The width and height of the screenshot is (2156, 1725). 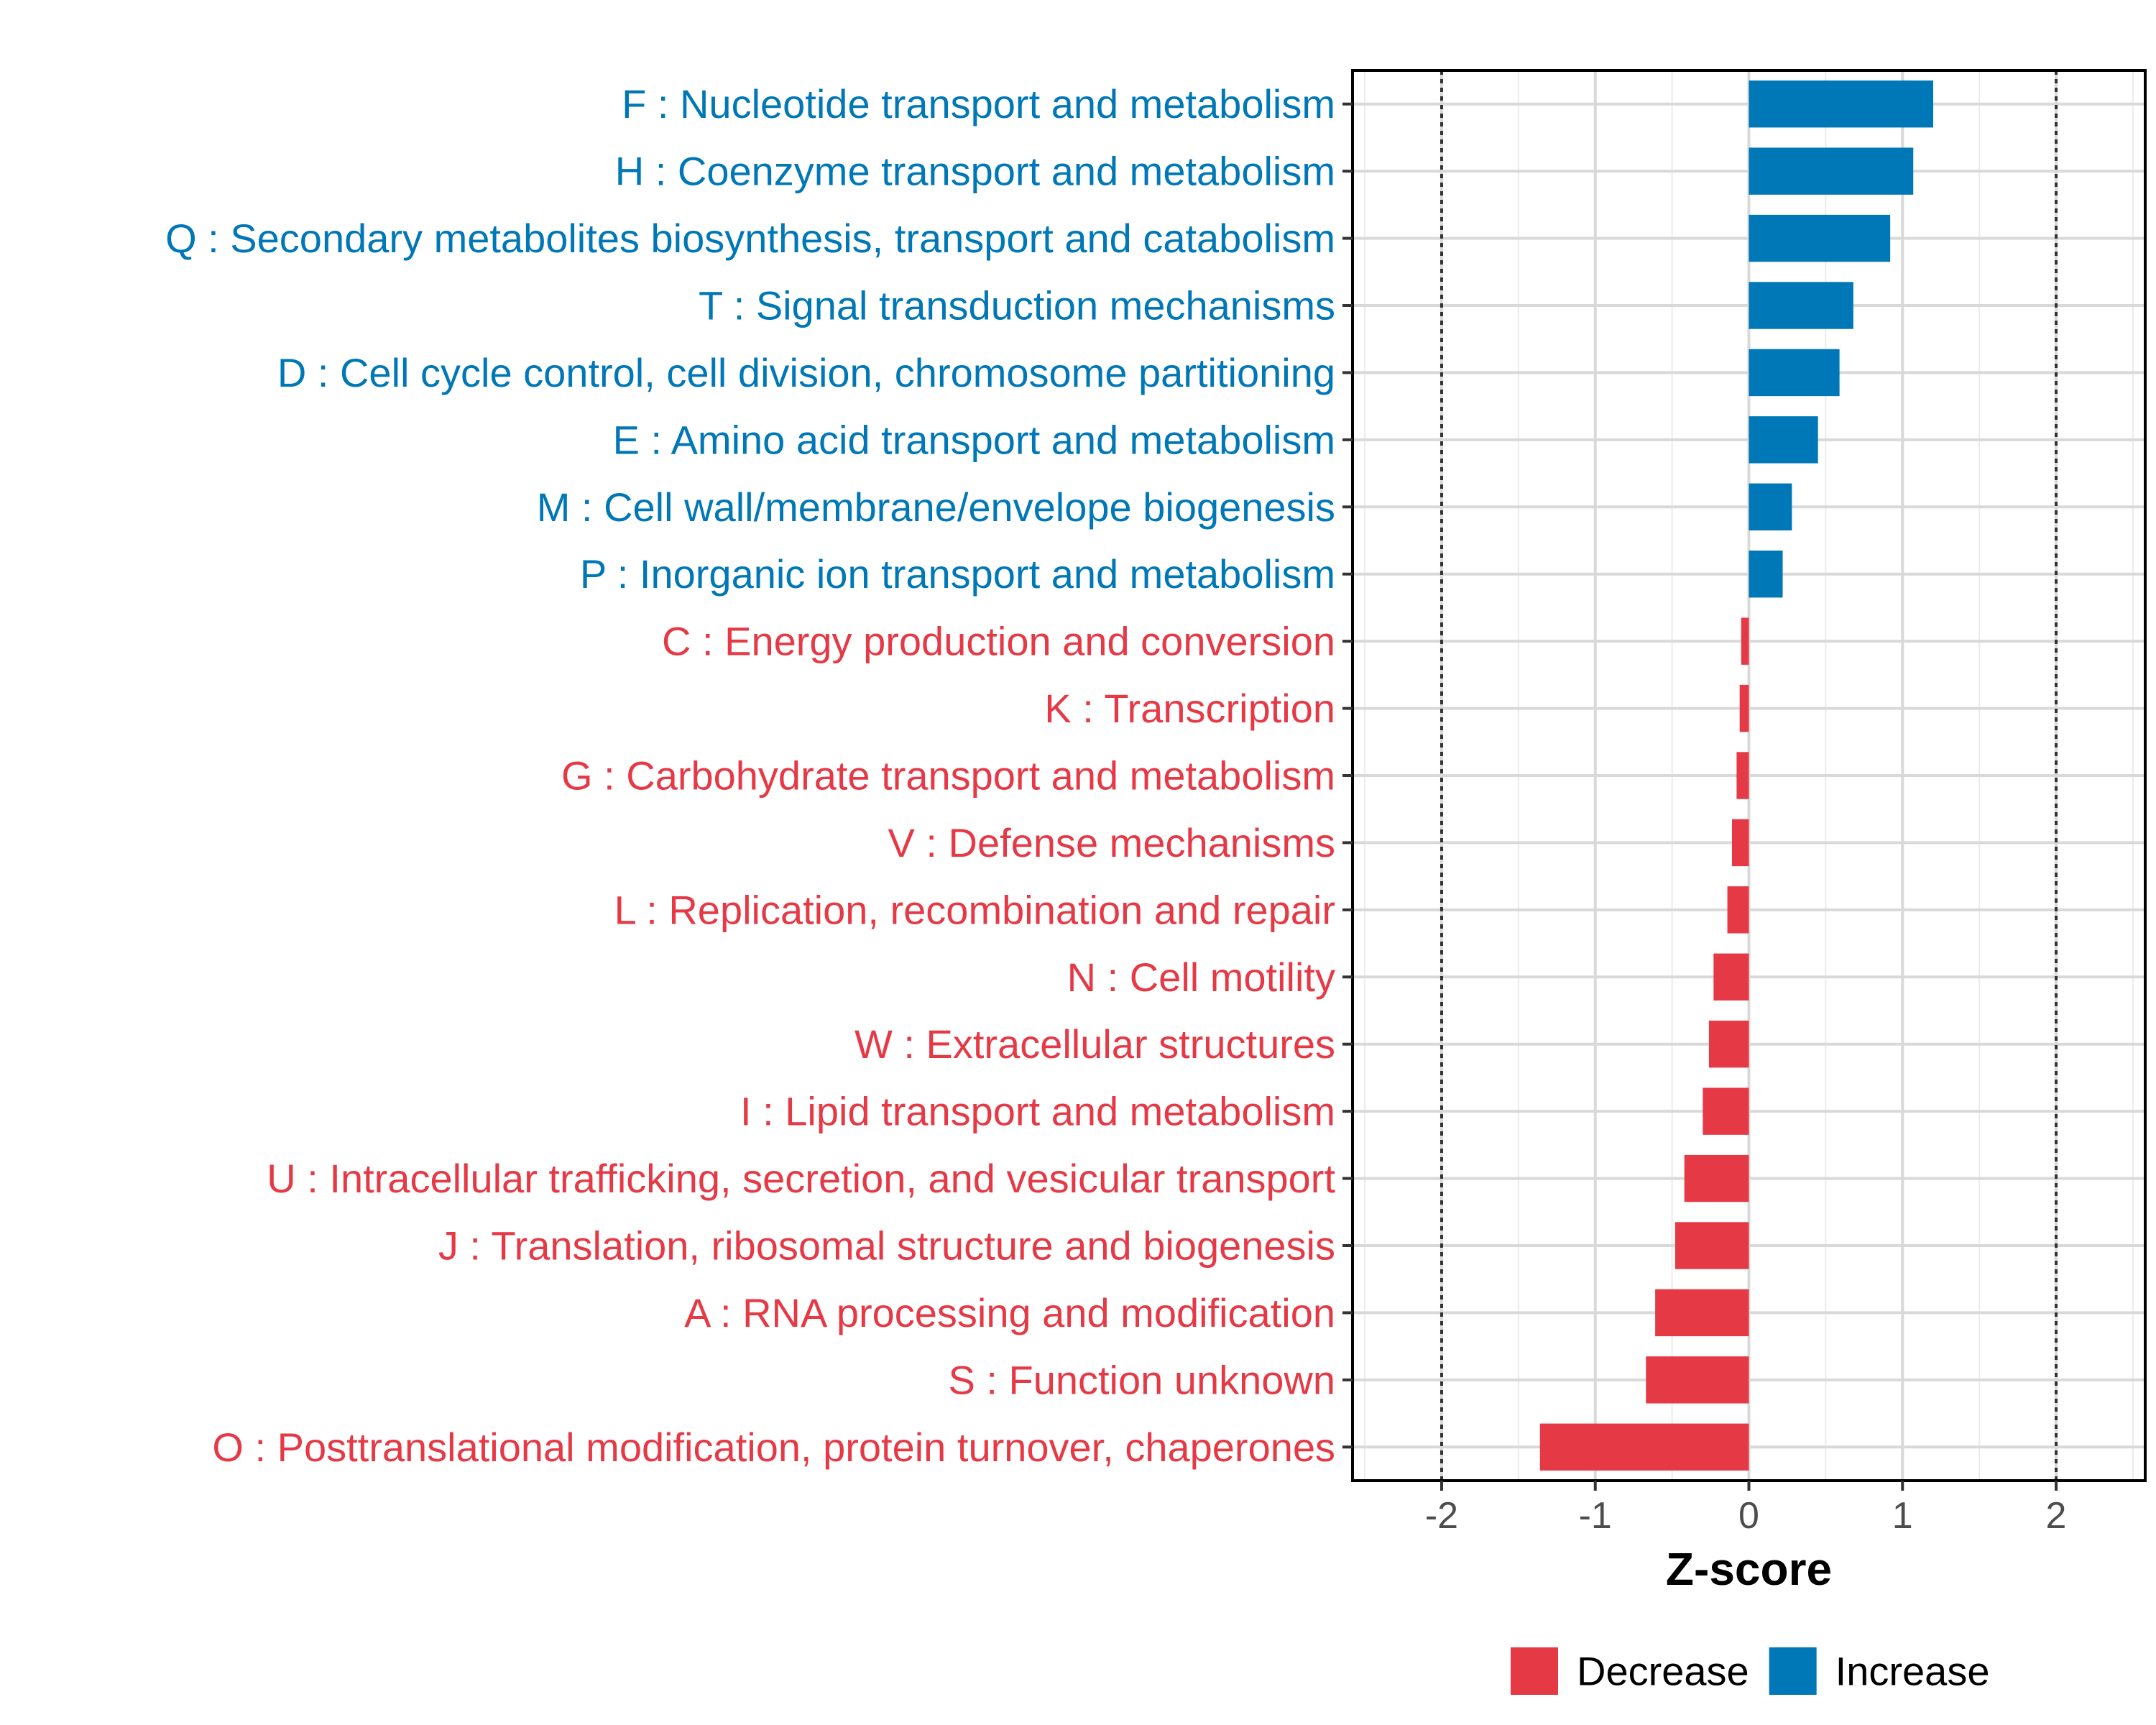 I want to click on category-label: C : Energy production and conversion, so click(x=998, y=641).